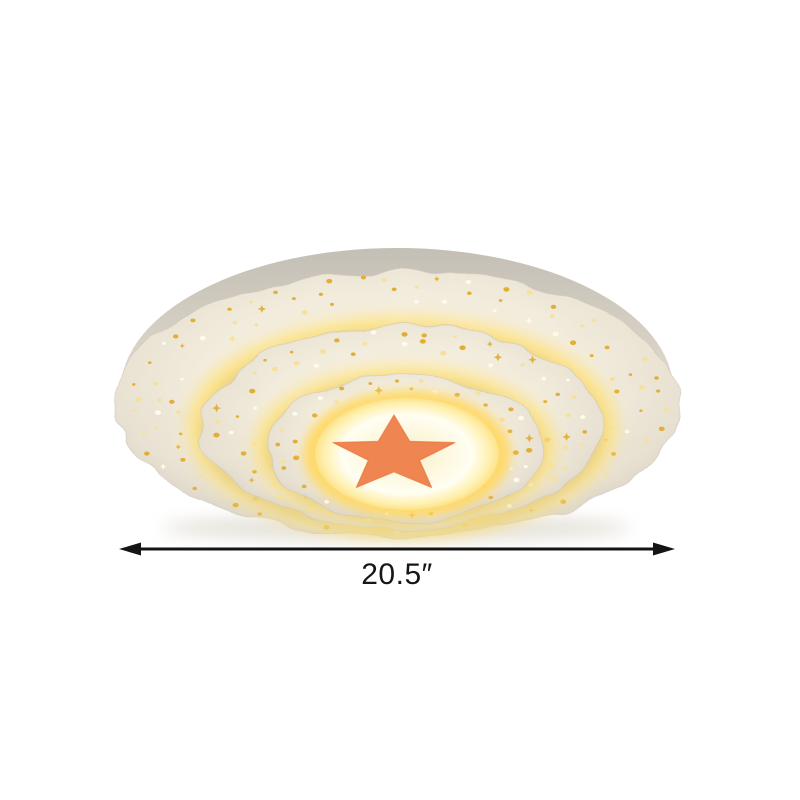 This screenshot has height=800, width=800. Describe the element at coordinates (664, 549) in the screenshot. I see `dimension-arrow-right-head` at that location.